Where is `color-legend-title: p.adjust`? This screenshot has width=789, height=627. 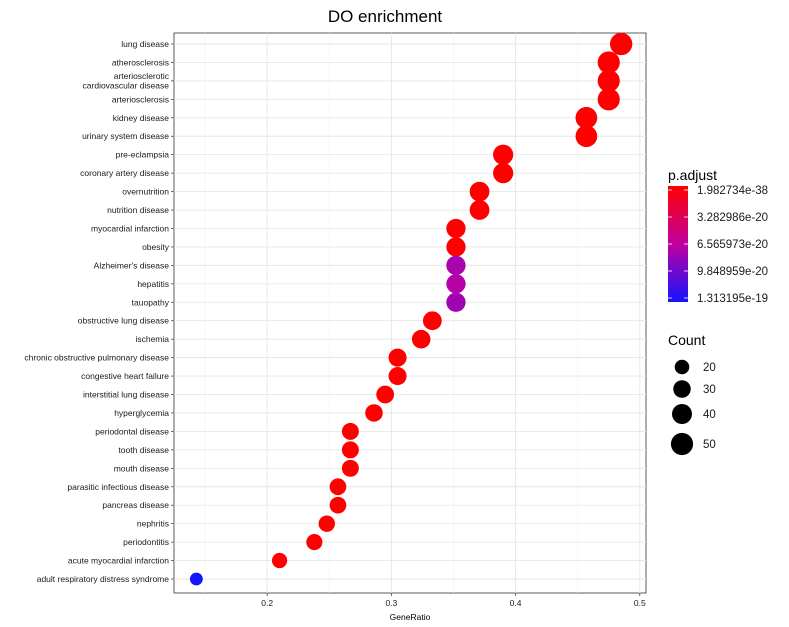 color-legend-title: p.adjust is located at coordinates (692, 175).